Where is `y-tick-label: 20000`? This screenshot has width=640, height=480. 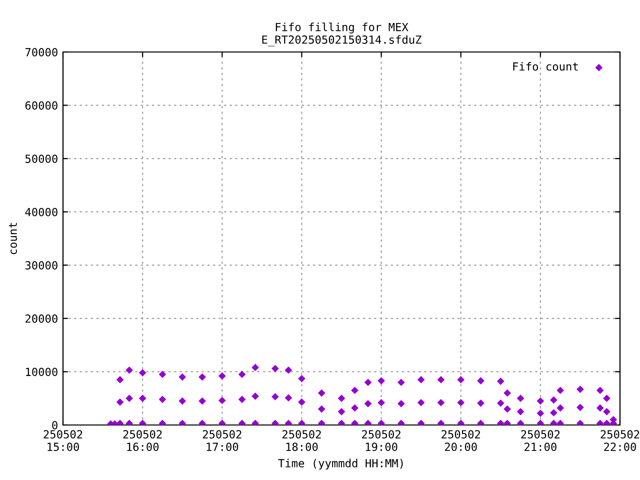 y-tick-label: 20000 is located at coordinates (42, 318).